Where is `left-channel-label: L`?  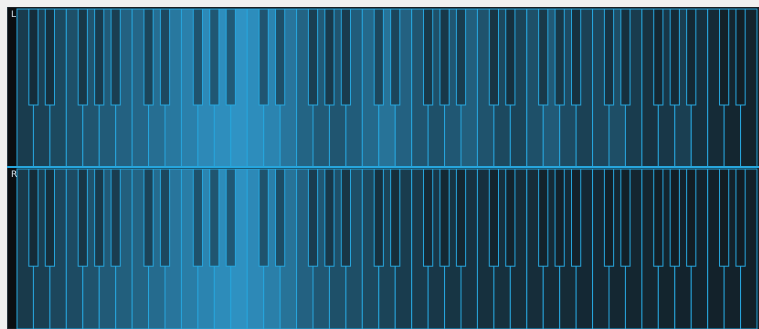 left-channel-label: L is located at coordinates (14, 15).